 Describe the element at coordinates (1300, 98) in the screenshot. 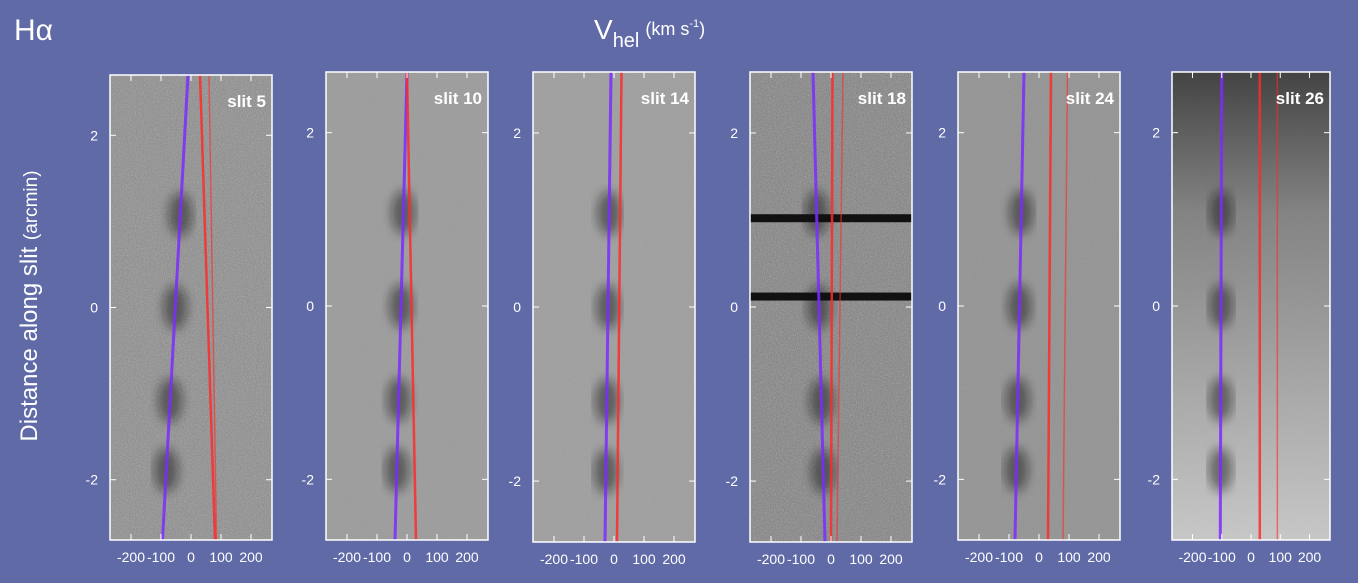

I see `slit-label: slit 26` at that location.